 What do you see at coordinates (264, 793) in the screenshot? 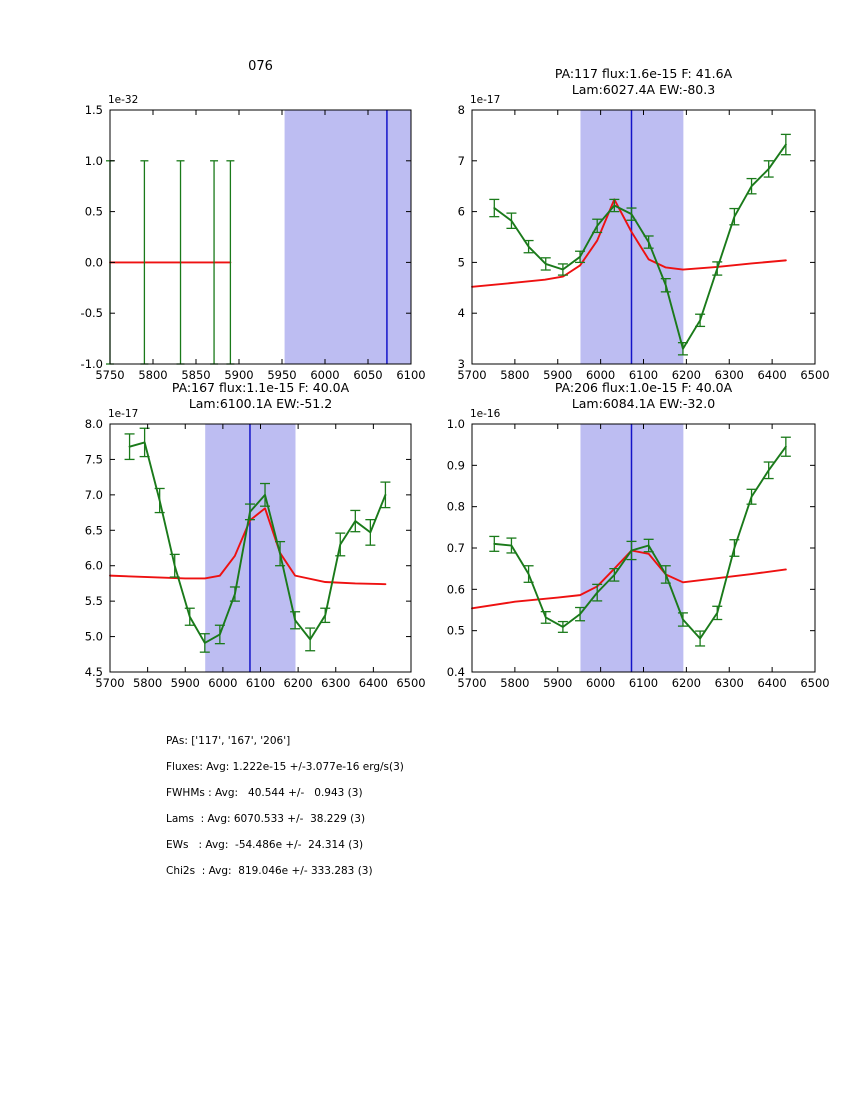
I see `summary-line-fwhms: FWHMs : Avg: 40.544 +/- 0.943 (3)` at bounding box center [264, 793].